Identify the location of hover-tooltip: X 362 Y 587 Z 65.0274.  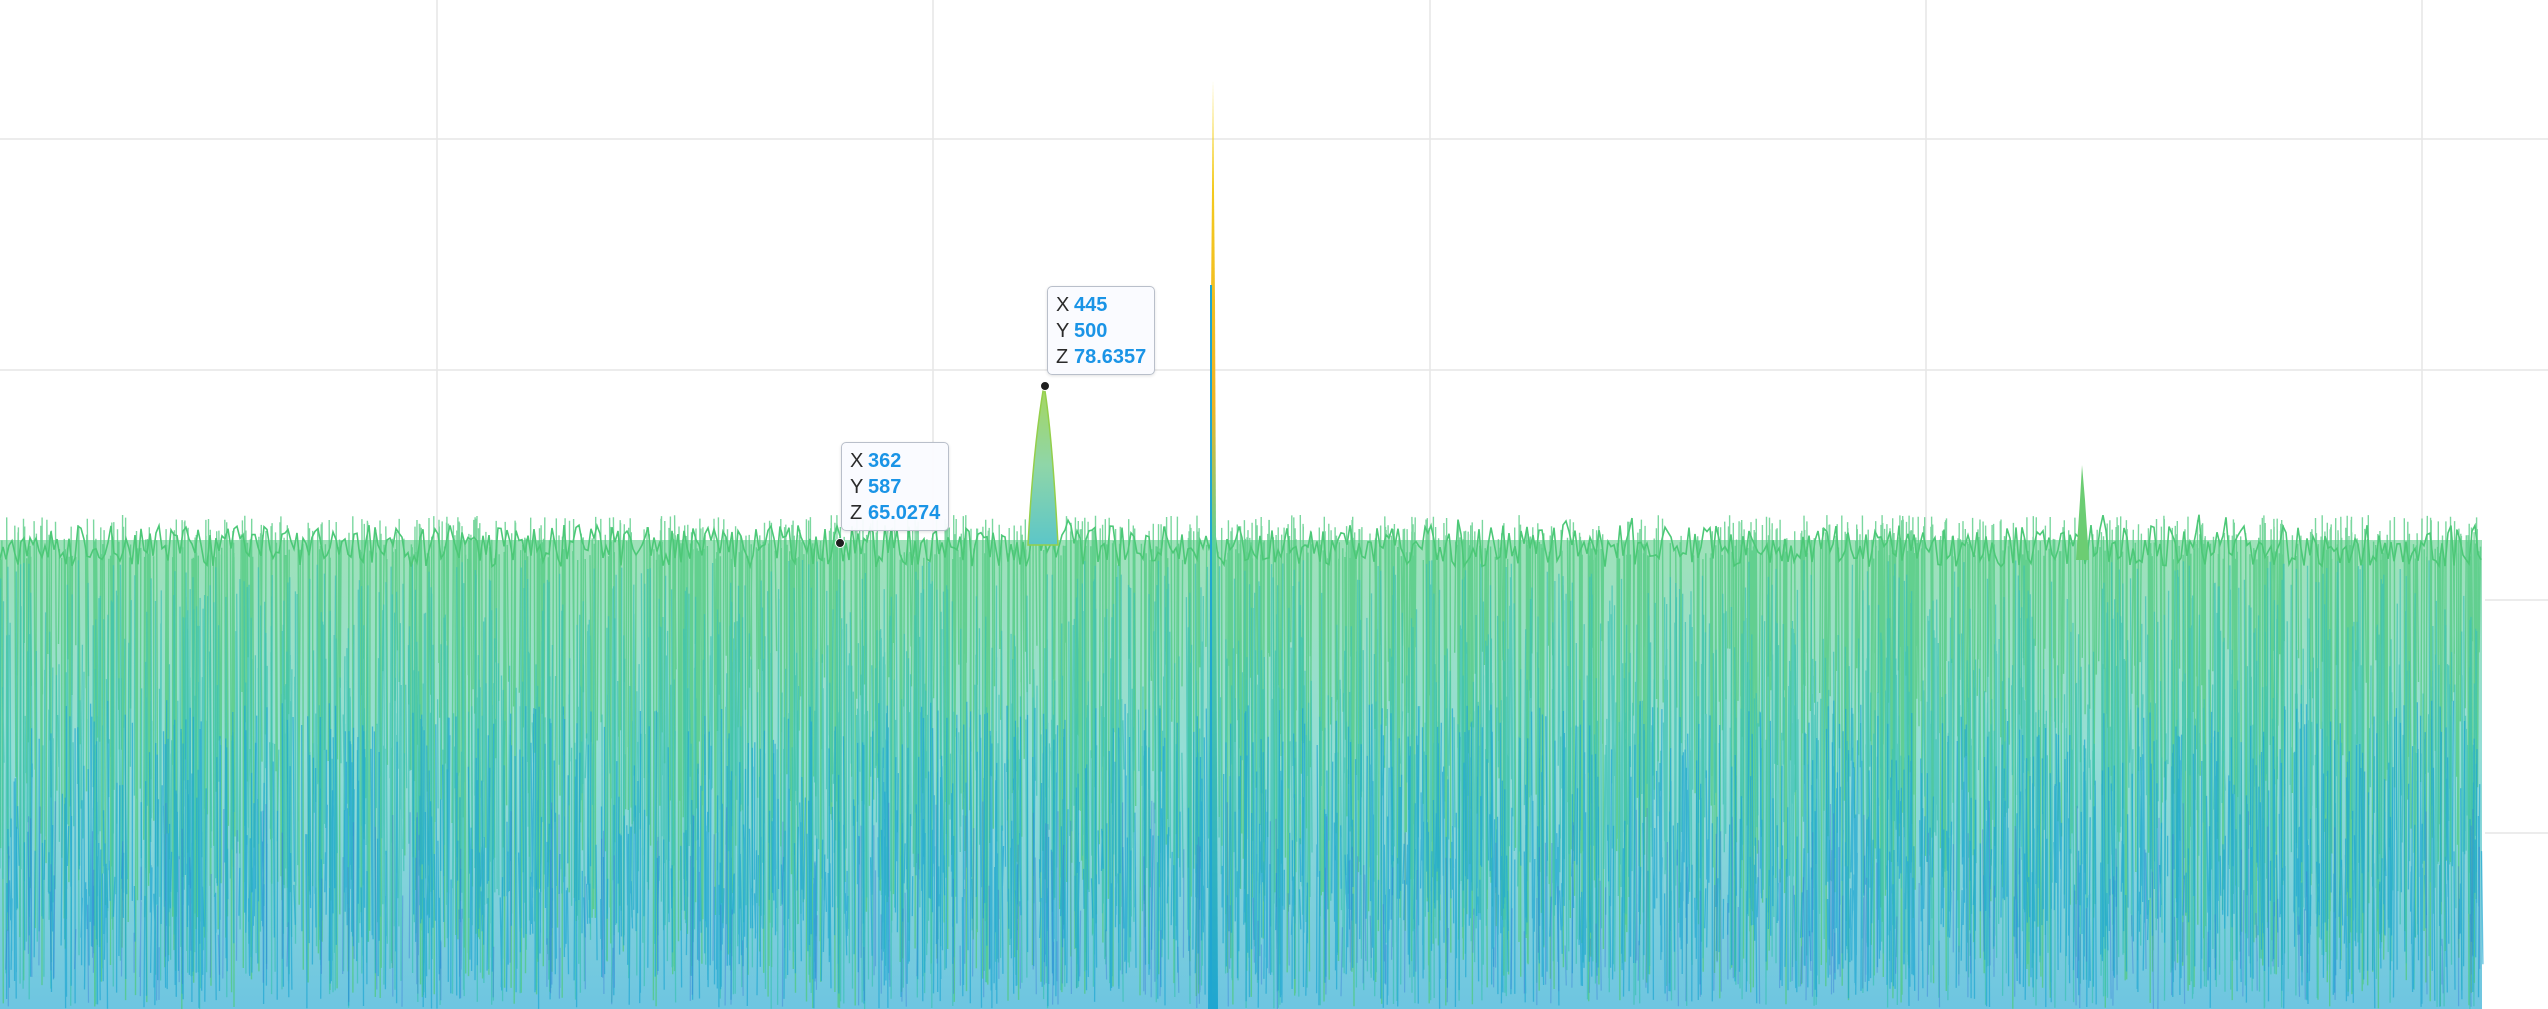
(895, 486).